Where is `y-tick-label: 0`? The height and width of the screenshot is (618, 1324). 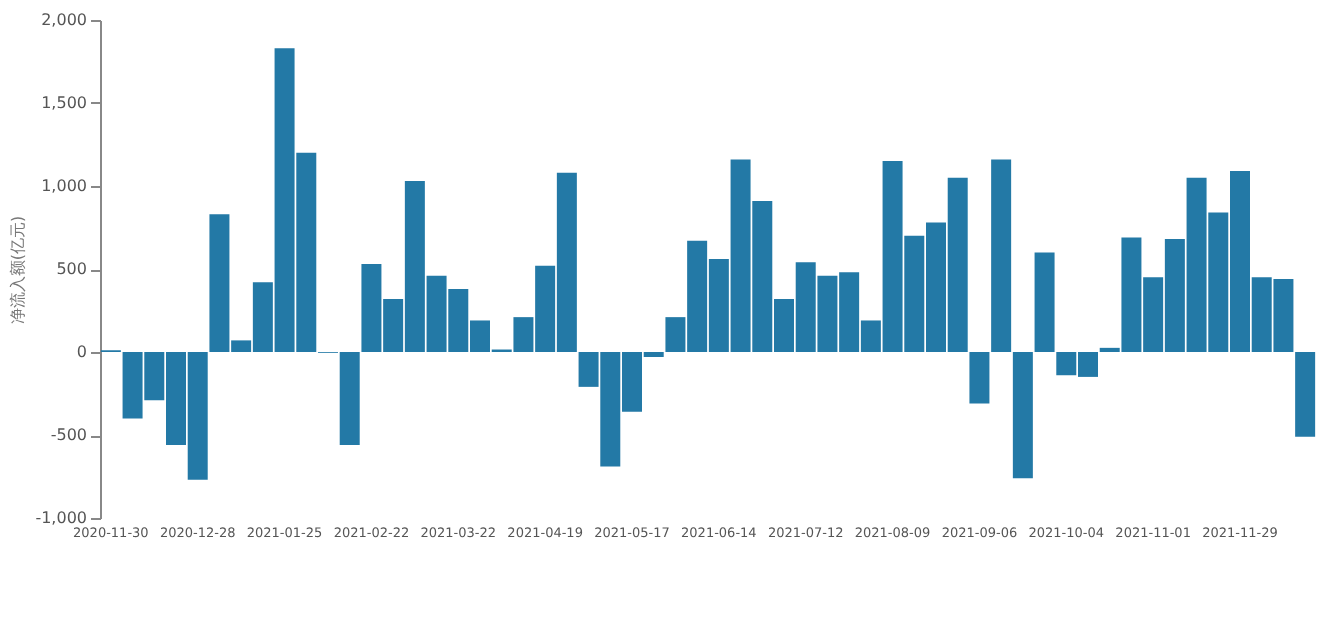 y-tick-label: 0 is located at coordinates (81, 352).